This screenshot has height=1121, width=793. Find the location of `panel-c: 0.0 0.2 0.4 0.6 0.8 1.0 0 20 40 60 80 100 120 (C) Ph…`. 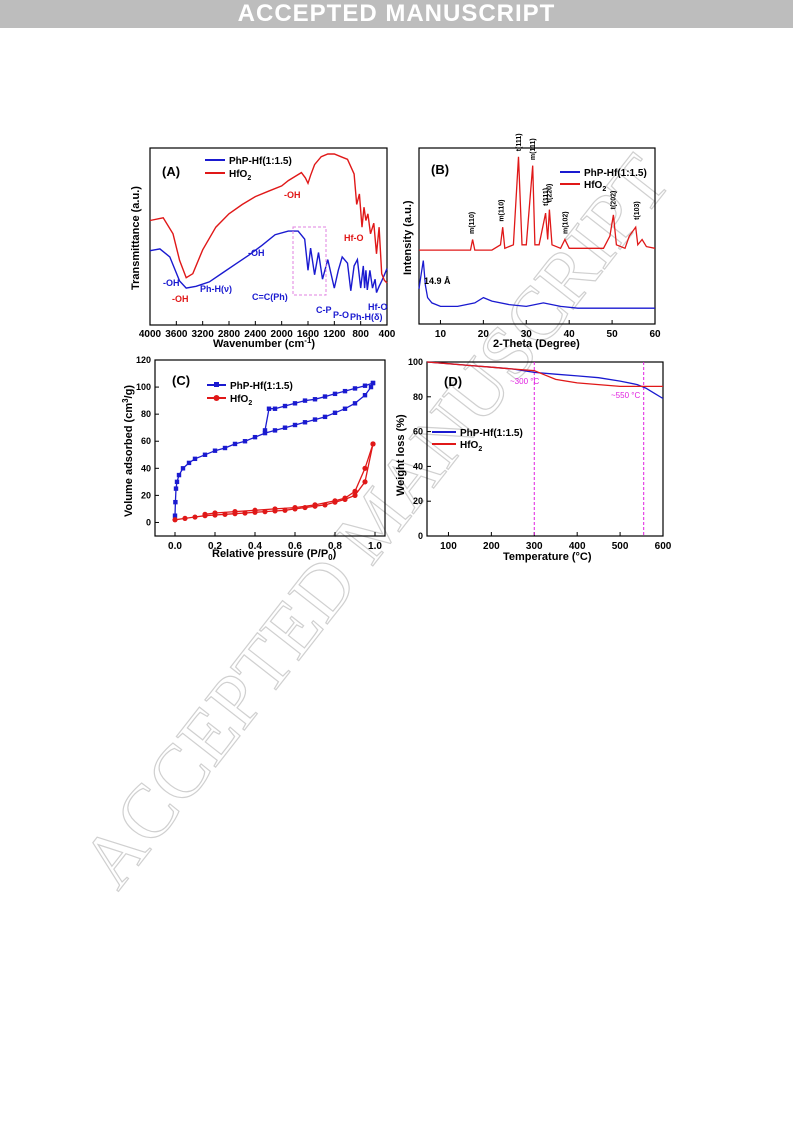

panel-c: 0.0 0.2 0.4 0.6 0.8 1.0 0 20 40 60 80 100 120 (C) Ph… is located at coordinates (253, 458).